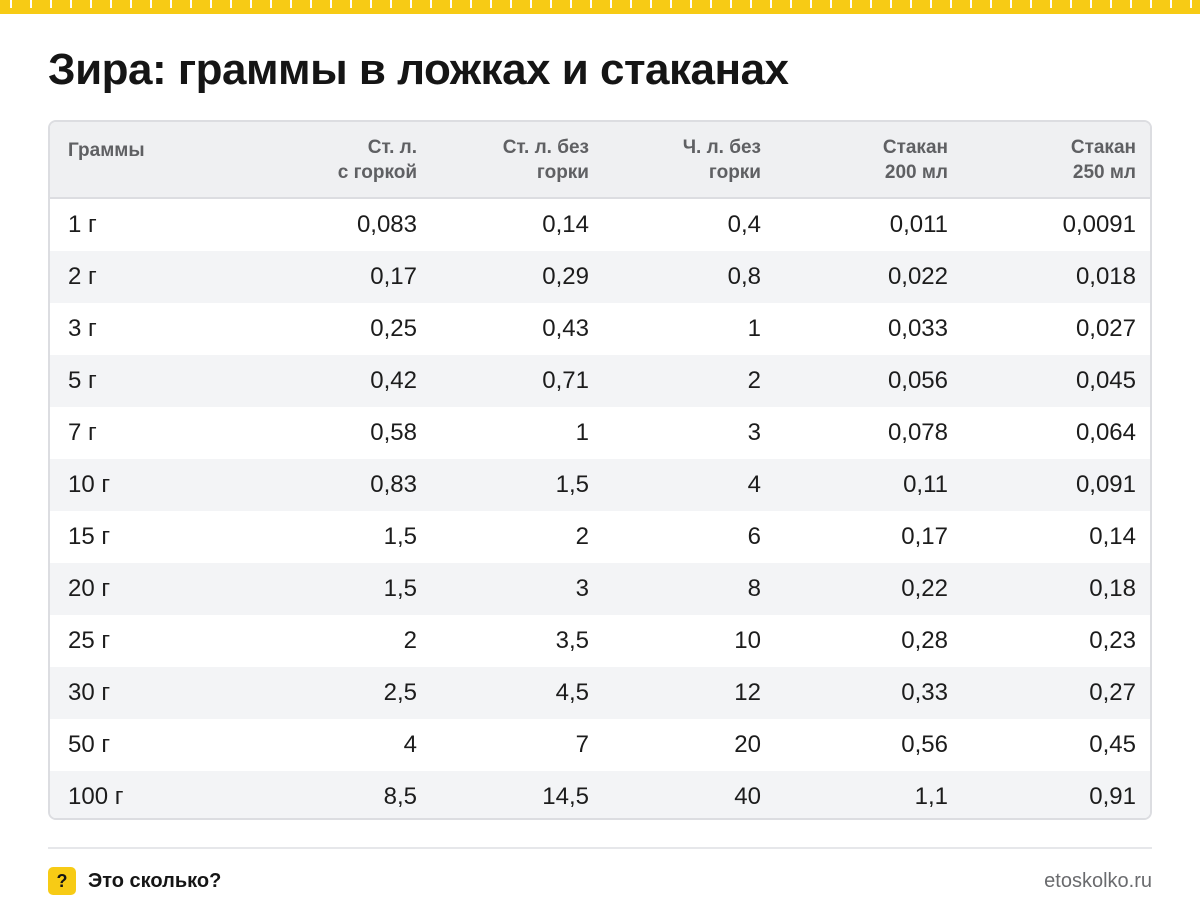 This screenshot has width=1200, height=912. What do you see at coordinates (106, 150) in the screenshot?
I see `header-grams: Граммы` at bounding box center [106, 150].